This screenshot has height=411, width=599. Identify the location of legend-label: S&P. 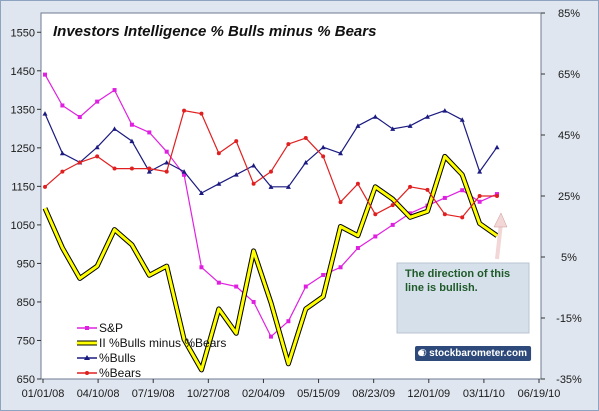
(111, 328).